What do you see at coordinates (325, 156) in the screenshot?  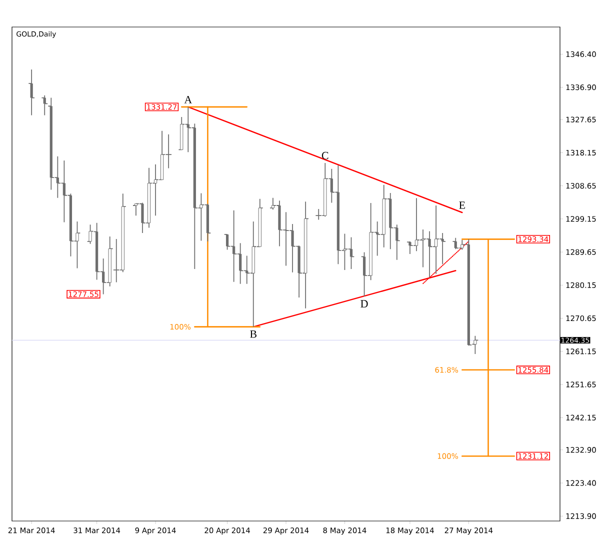 I see `annotation: C` at bounding box center [325, 156].